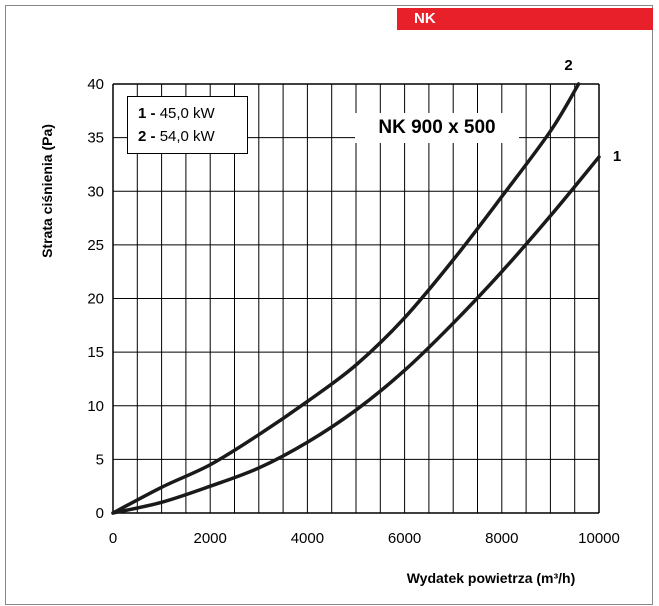  What do you see at coordinates (47, 191) in the screenshot?
I see `y-axis-title: Strata ciśnienia (Pa)` at bounding box center [47, 191].